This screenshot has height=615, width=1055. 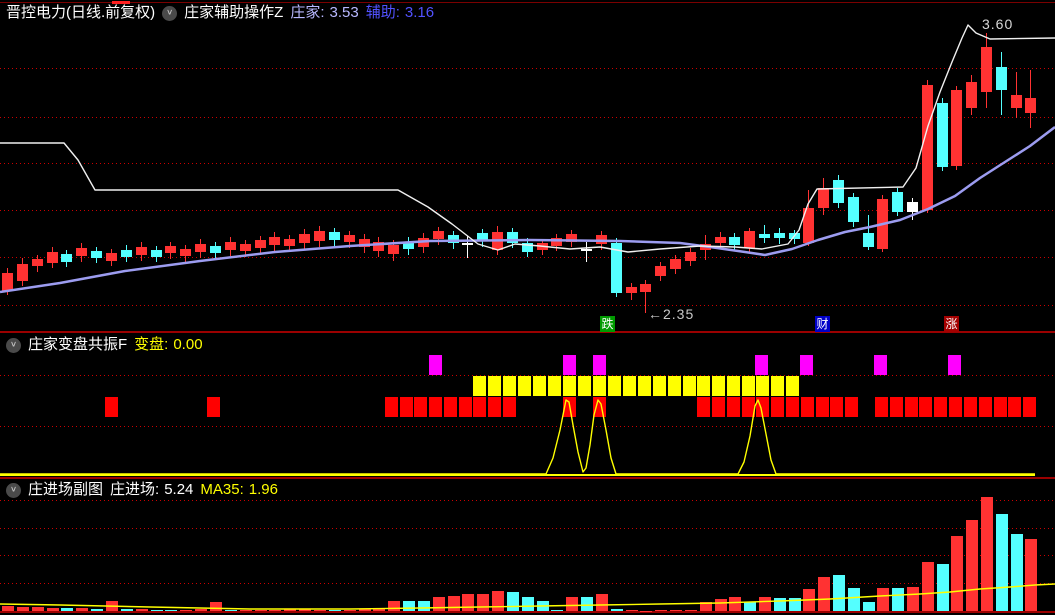 I want to click on ma35-line, so click(x=527, y=596).